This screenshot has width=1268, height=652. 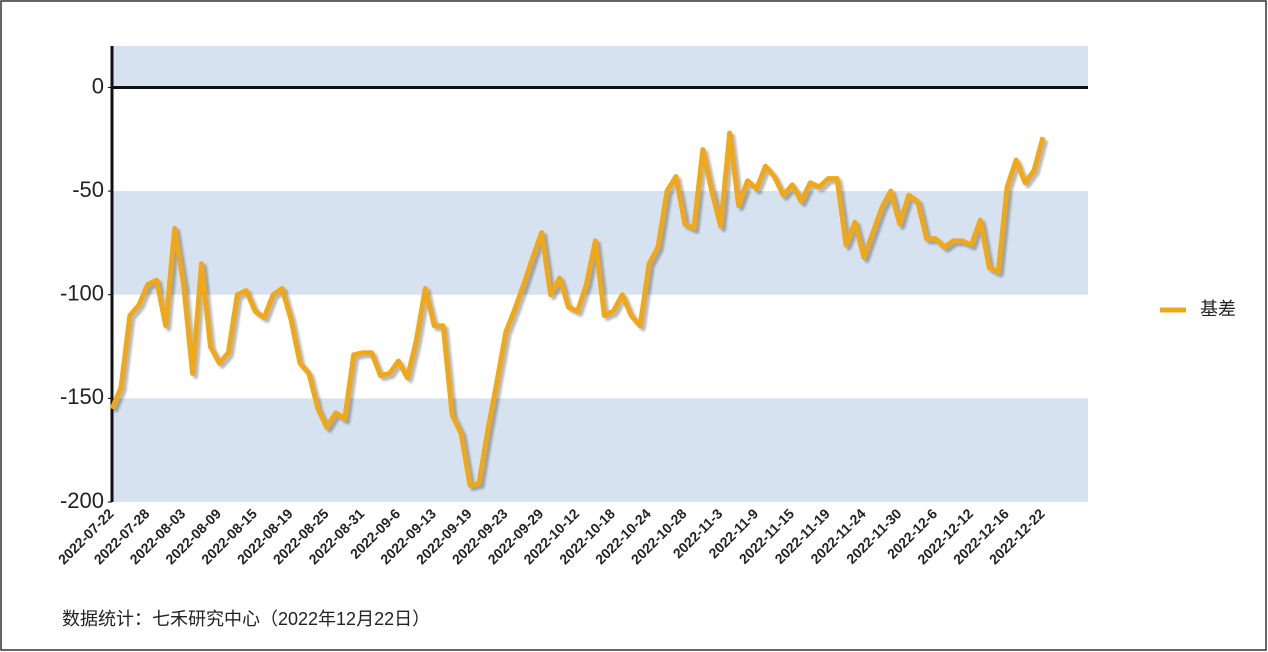 I want to click on legend-label: 基差, so click(x=1218, y=309).